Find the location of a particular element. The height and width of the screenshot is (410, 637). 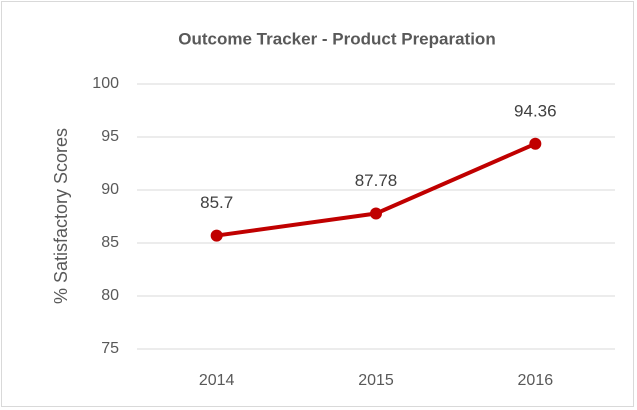

y-axis-label: % Satisfactory Scores is located at coordinates (61, 216).